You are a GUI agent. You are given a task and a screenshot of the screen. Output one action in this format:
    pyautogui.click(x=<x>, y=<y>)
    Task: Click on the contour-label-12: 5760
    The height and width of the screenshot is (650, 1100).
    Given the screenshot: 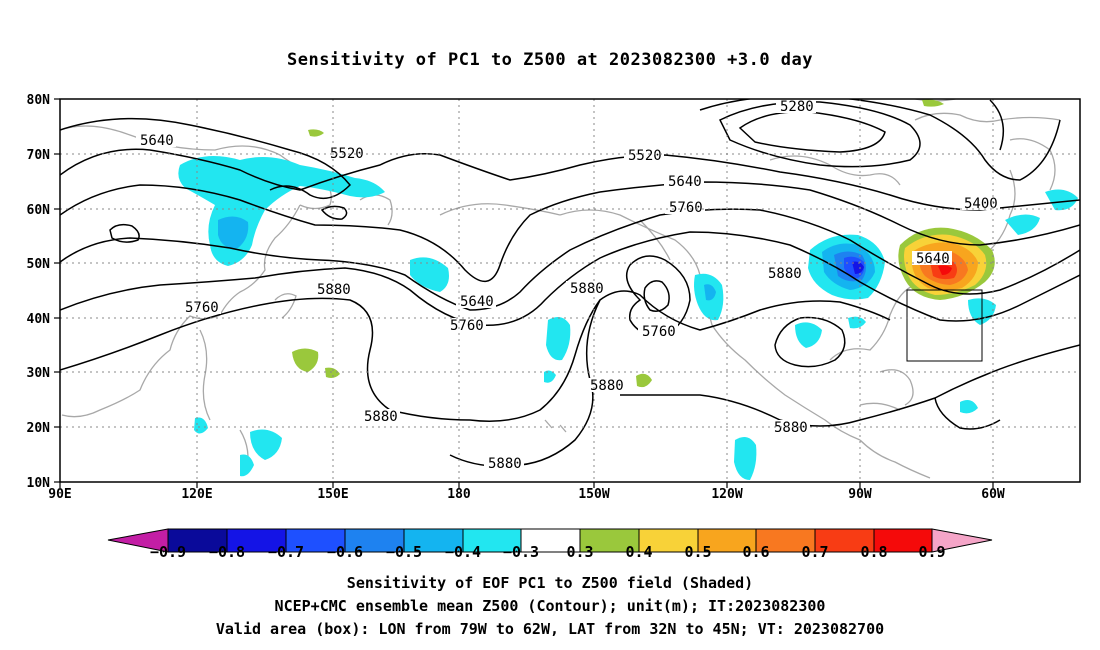 What is the action you would take?
    pyautogui.click(x=659, y=332)
    